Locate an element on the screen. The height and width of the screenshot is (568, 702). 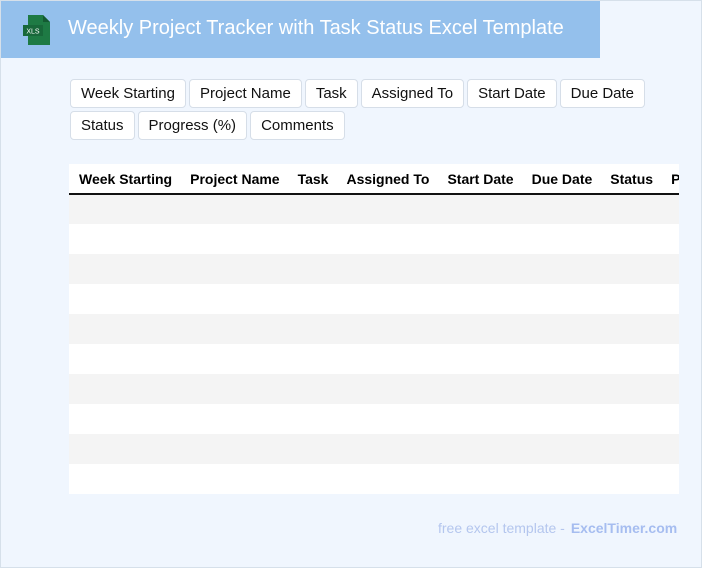
column-chip: Task is located at coordinates (331, 93).